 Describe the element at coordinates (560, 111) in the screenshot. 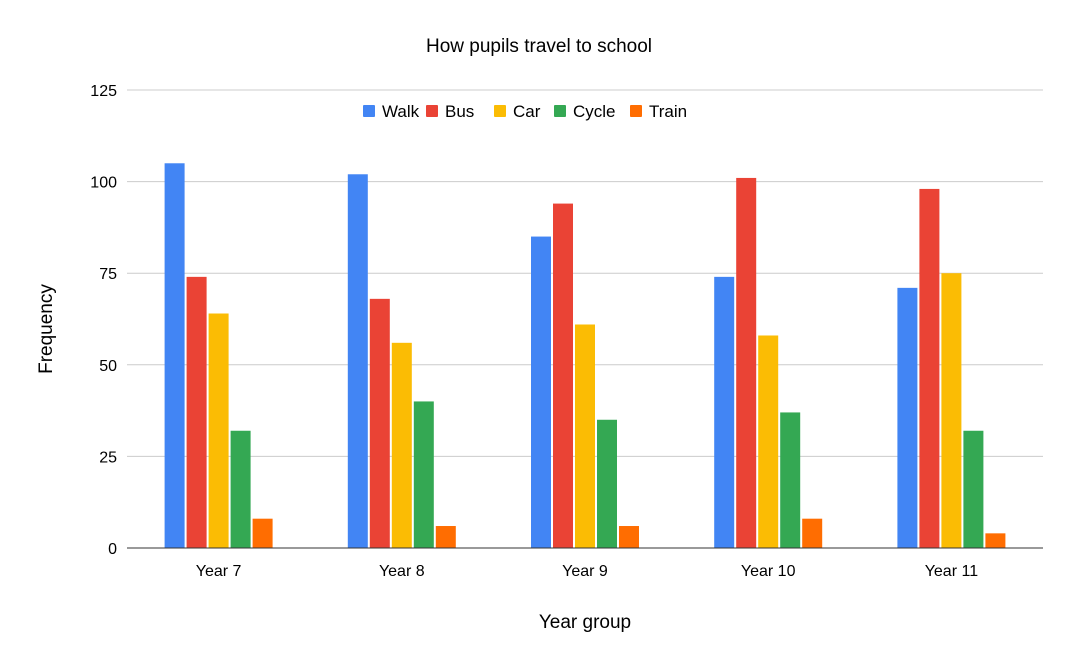

I see `legend-swatch-cycle` at that location.